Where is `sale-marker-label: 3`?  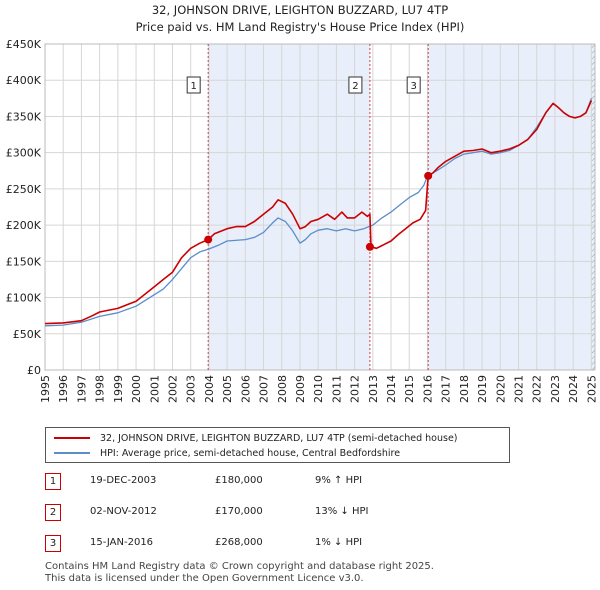 sale-marker-label: 3 is located at coordinates (413, 86).